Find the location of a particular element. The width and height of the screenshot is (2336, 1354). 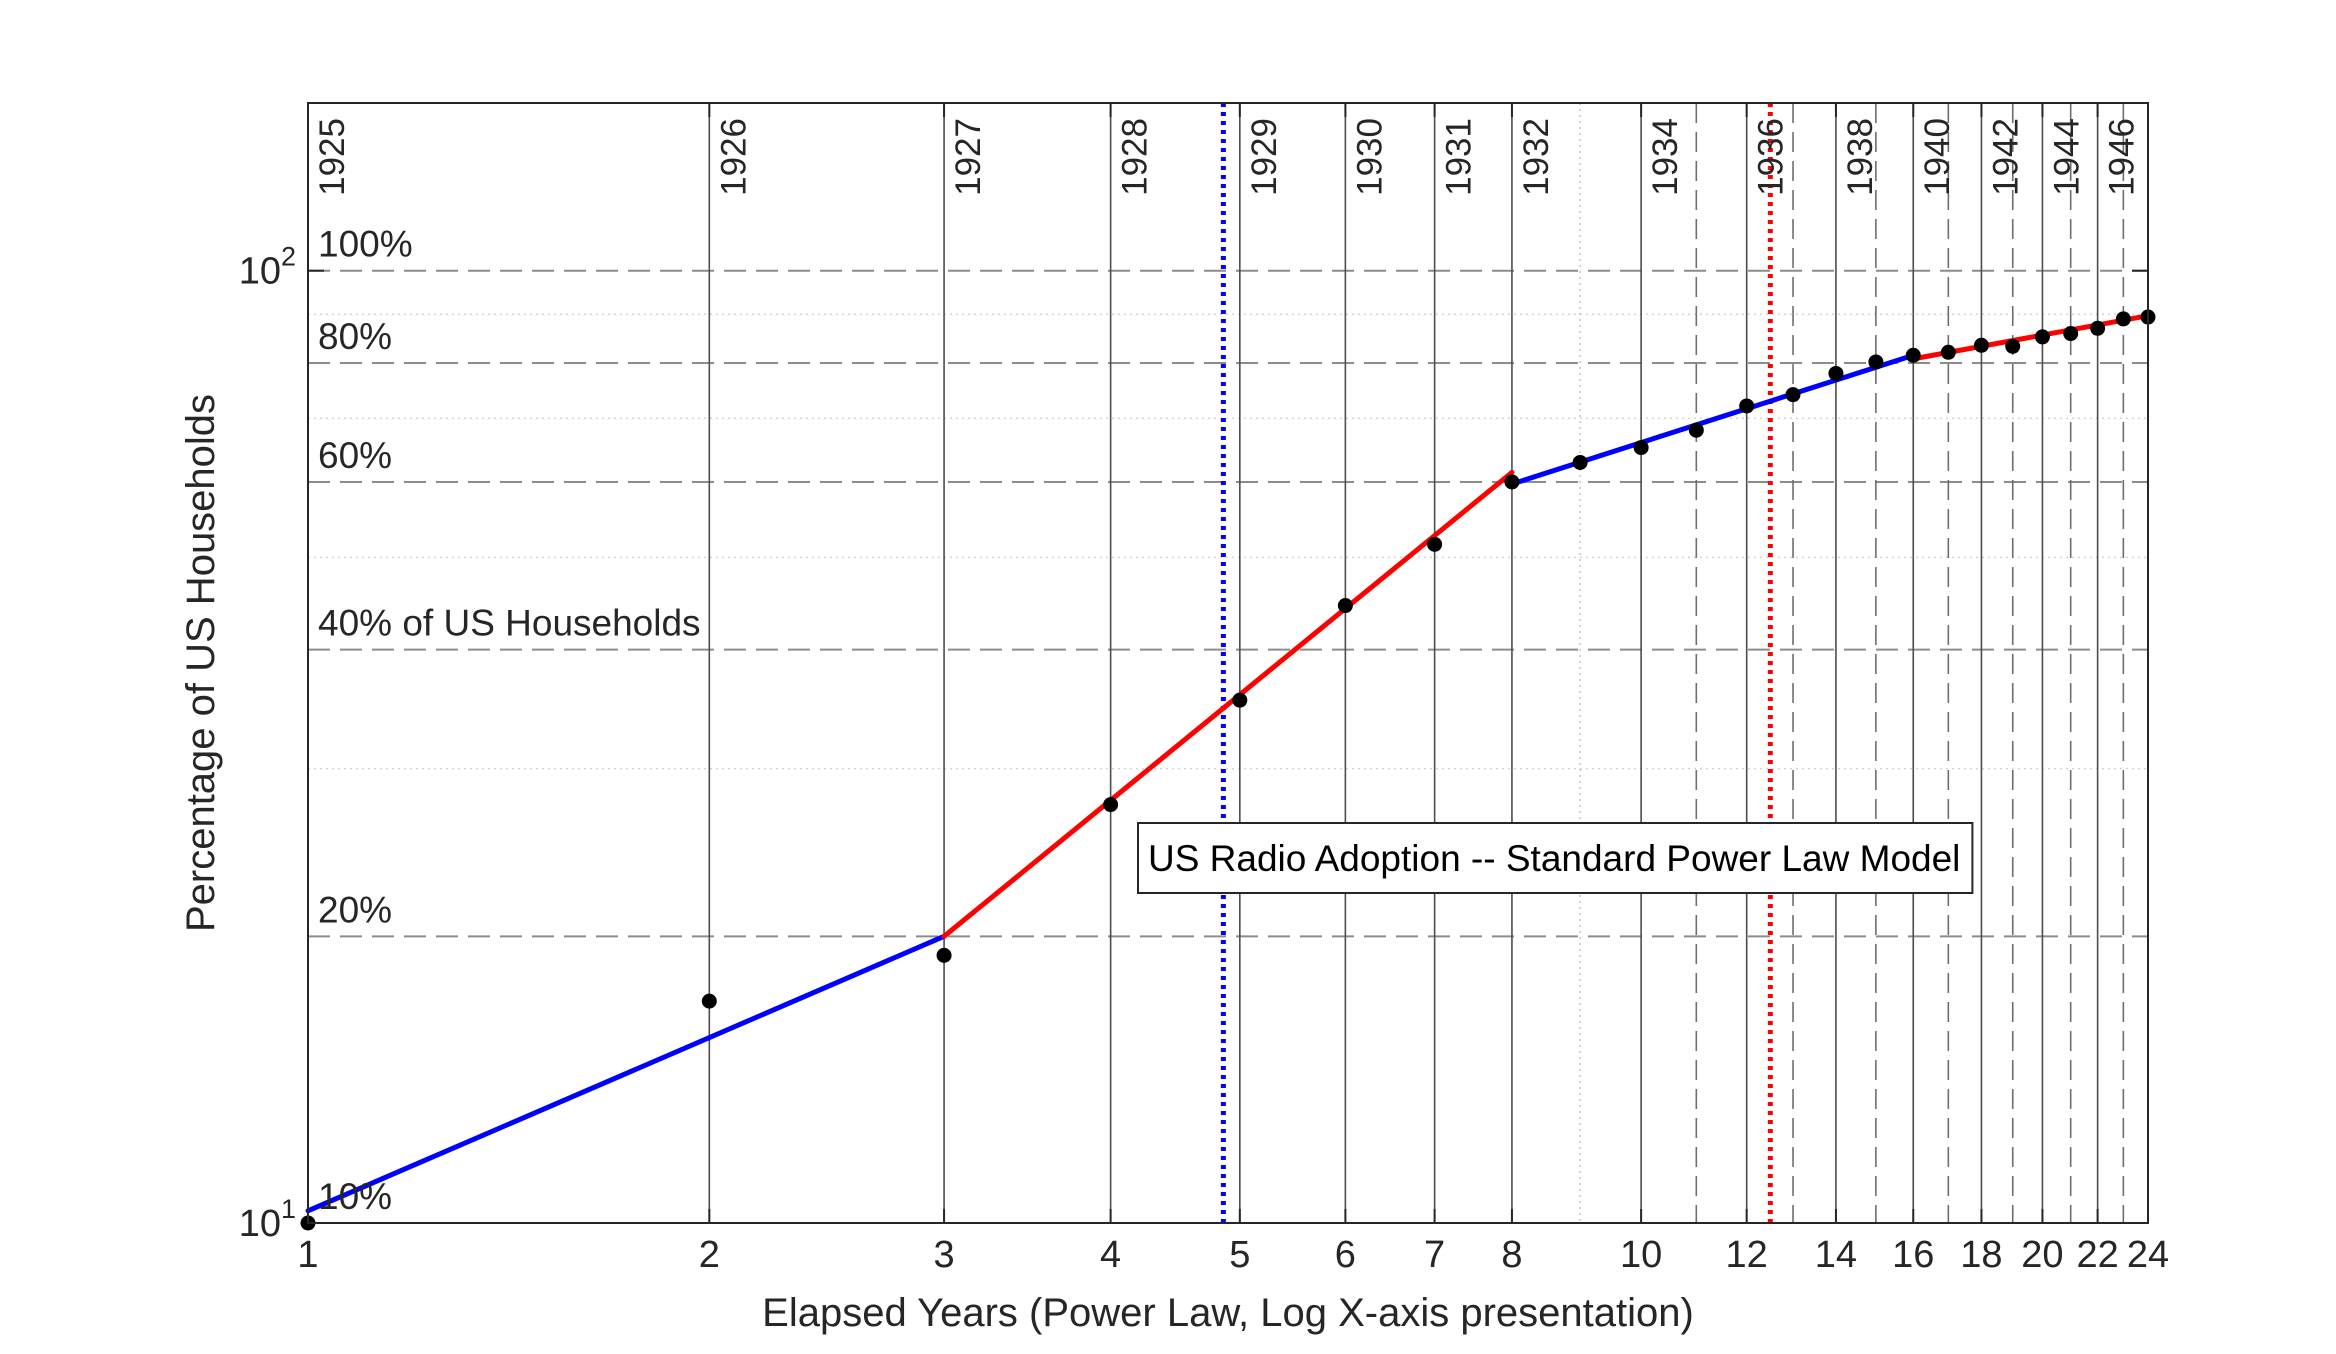

annotation-frame is located at coordinates (1555, 858).